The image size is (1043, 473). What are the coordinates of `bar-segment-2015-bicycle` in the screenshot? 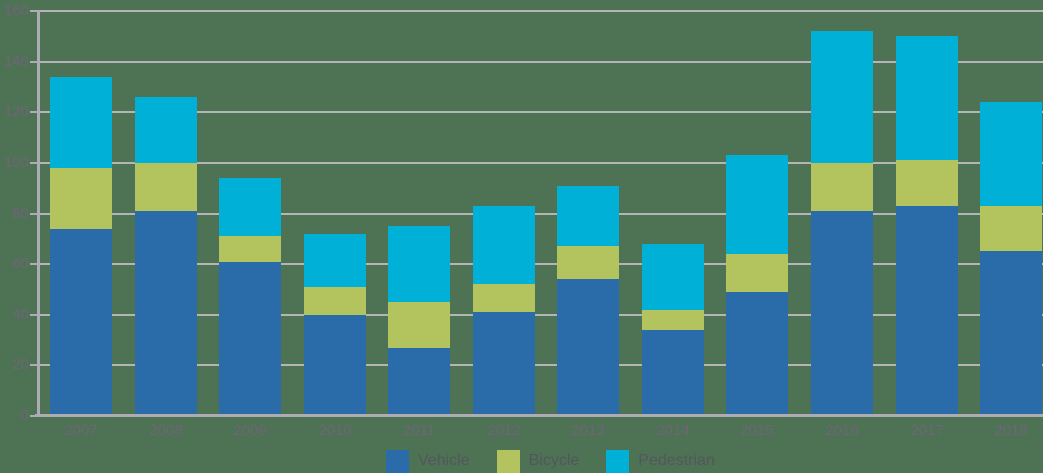 It's located at (757, 273).